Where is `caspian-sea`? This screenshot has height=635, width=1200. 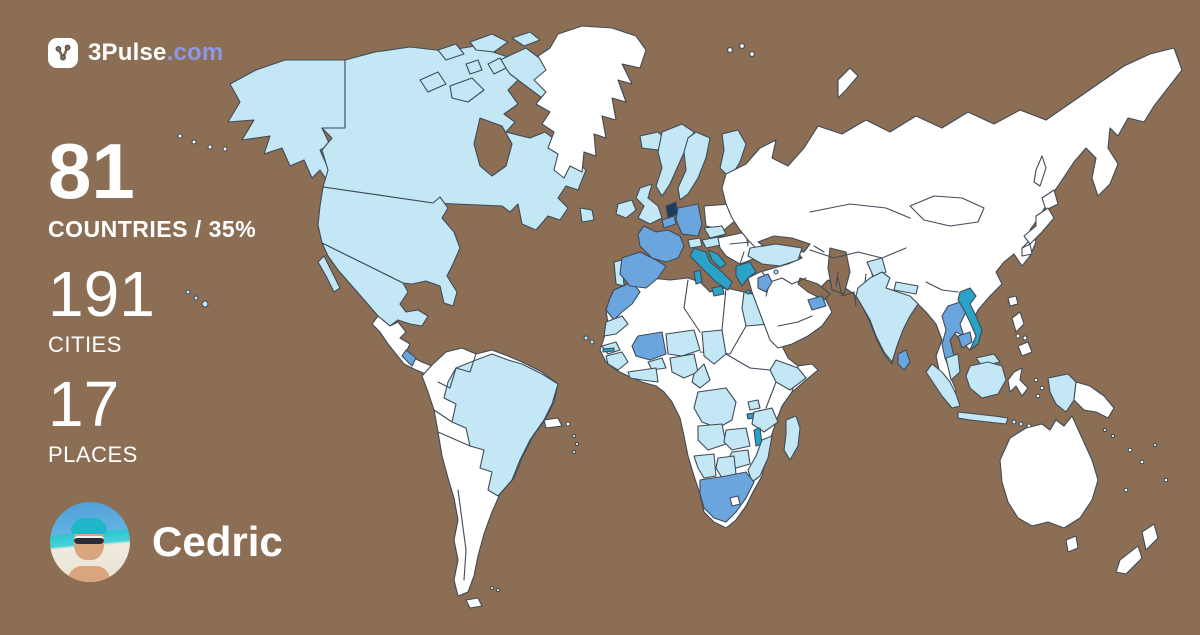 caspian-sea is located at coordinates (839, 271).